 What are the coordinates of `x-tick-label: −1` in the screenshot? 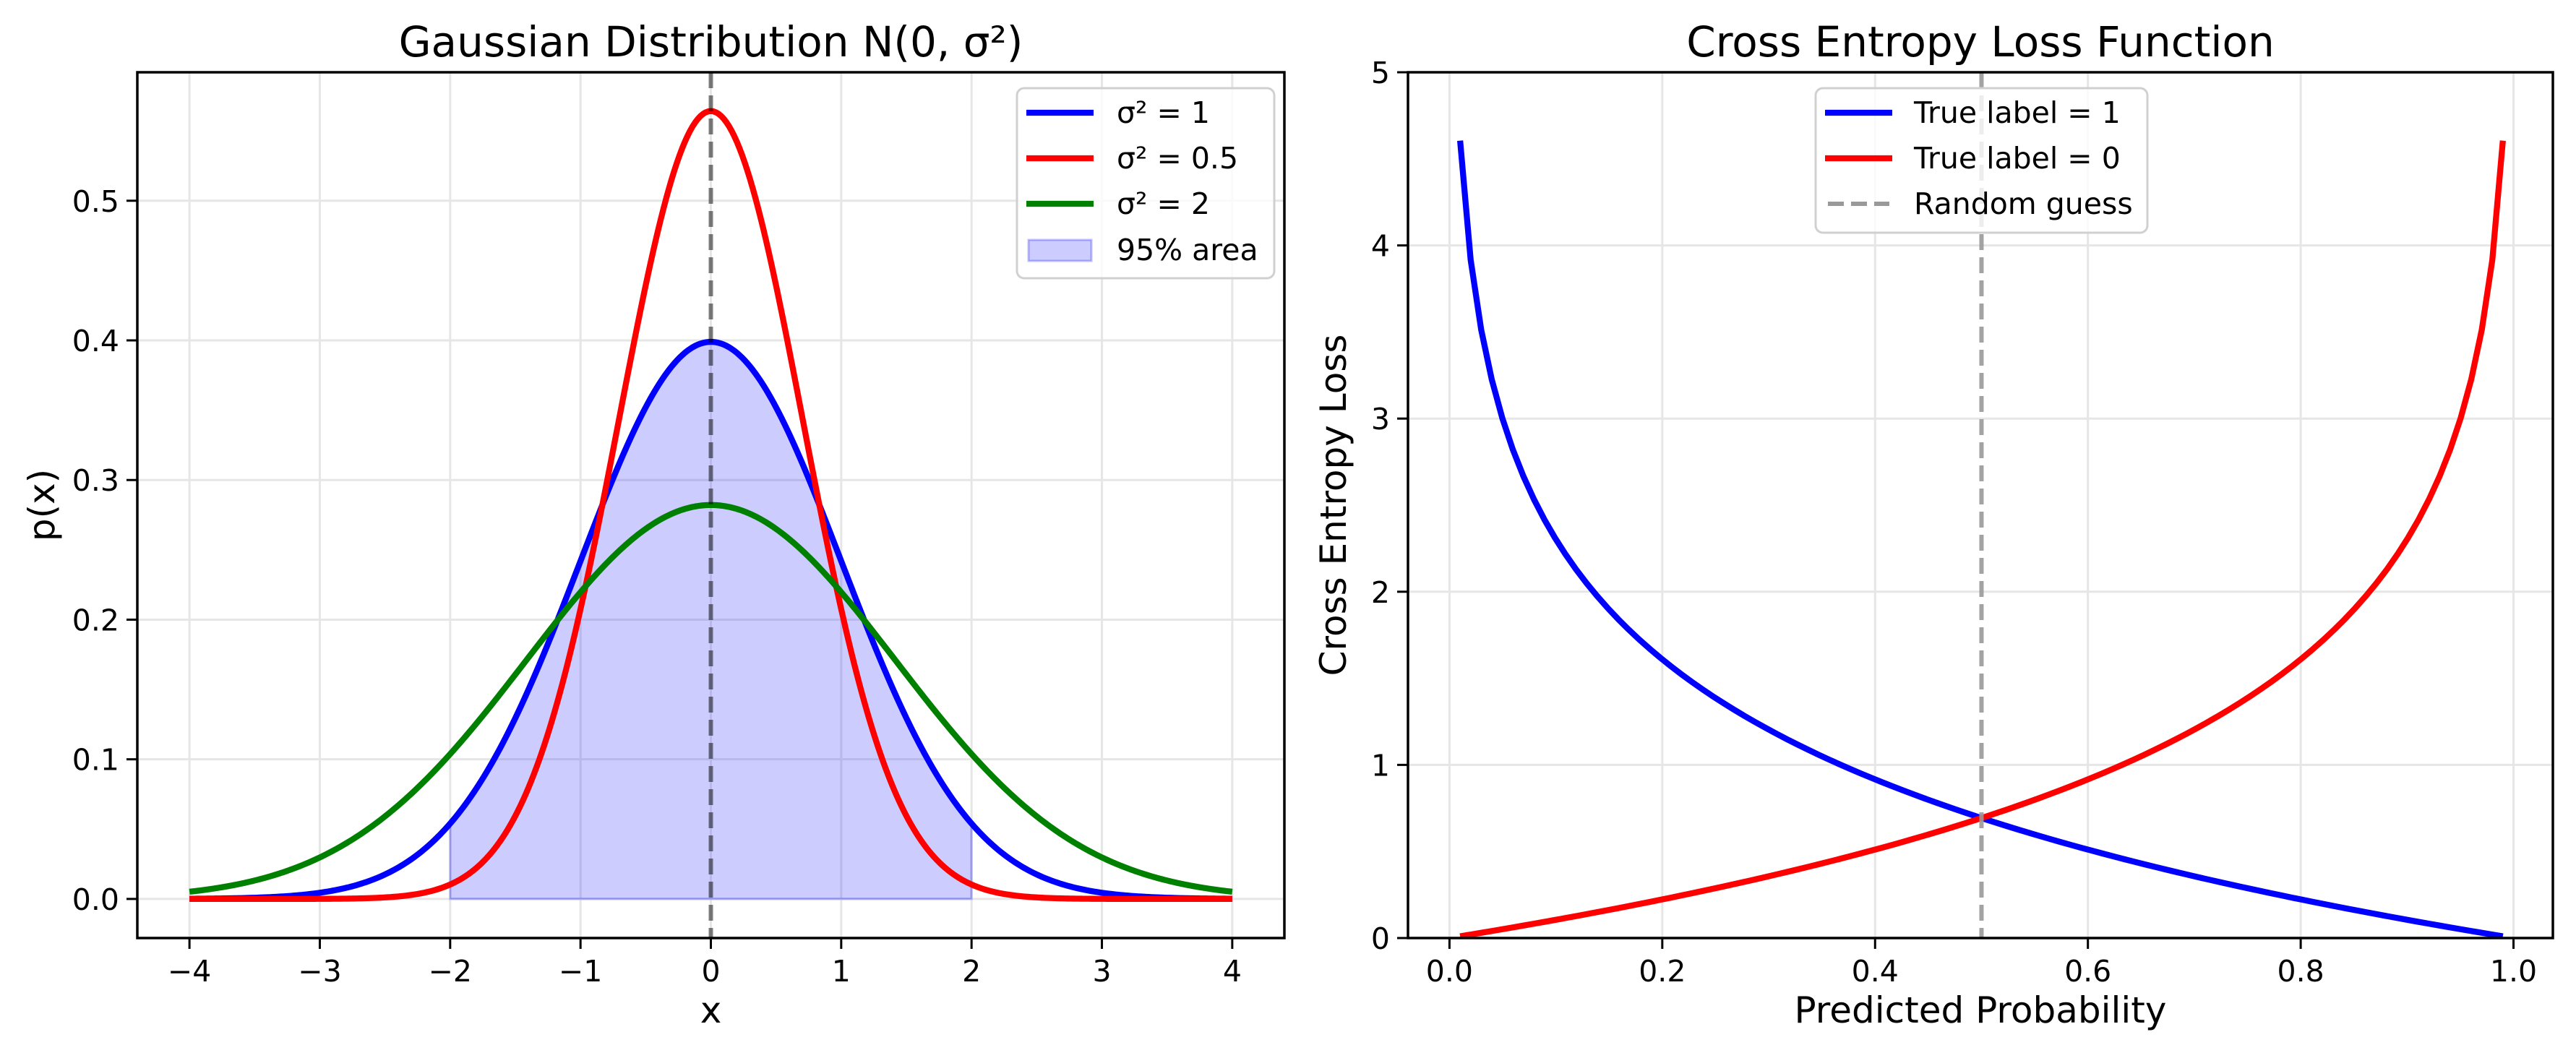 It's located at (581, 971).